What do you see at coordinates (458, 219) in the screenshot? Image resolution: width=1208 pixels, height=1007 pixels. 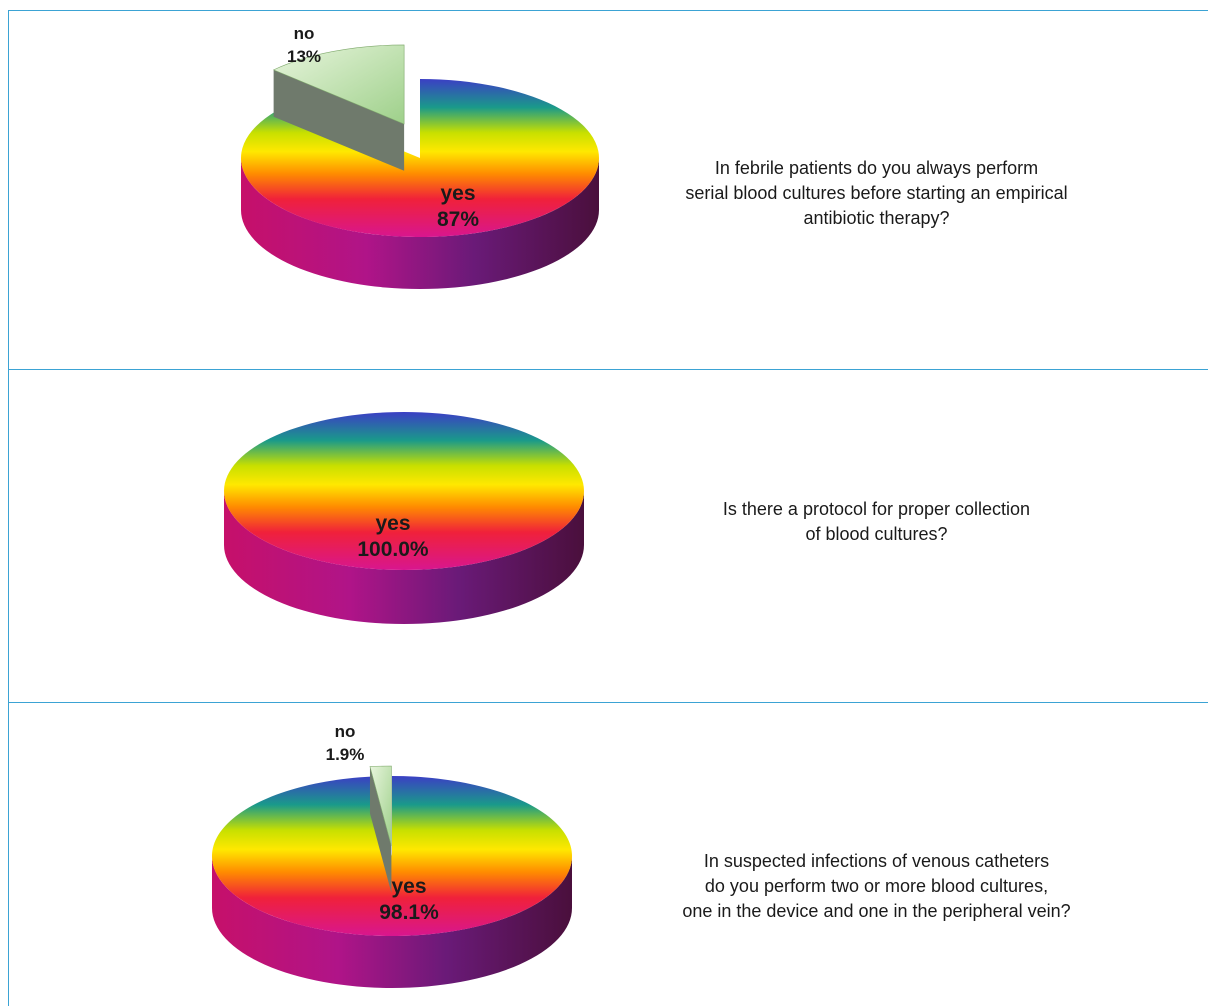 I see `slice-label-yes-value: 87%` at bounding box center [458, 219].